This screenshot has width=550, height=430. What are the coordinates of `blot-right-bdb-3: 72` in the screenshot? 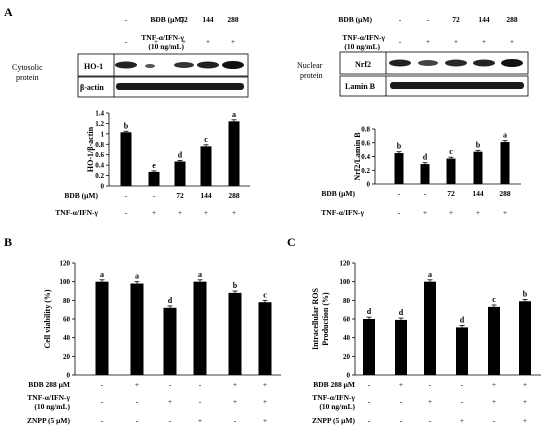 It's located at (456, 19).